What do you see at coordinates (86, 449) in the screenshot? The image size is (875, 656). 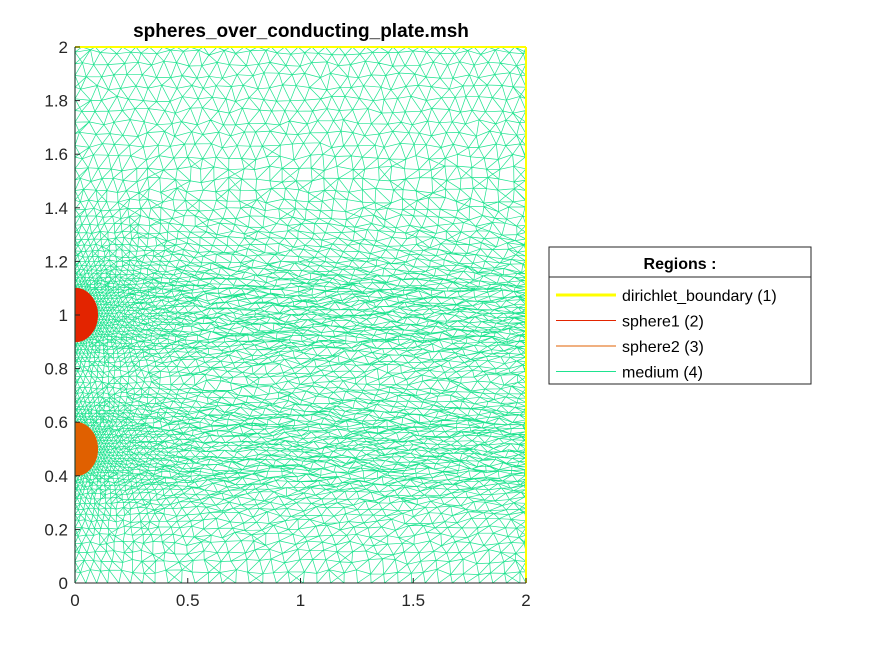 I see `sphere2-region` at bounding box center [86, 449].